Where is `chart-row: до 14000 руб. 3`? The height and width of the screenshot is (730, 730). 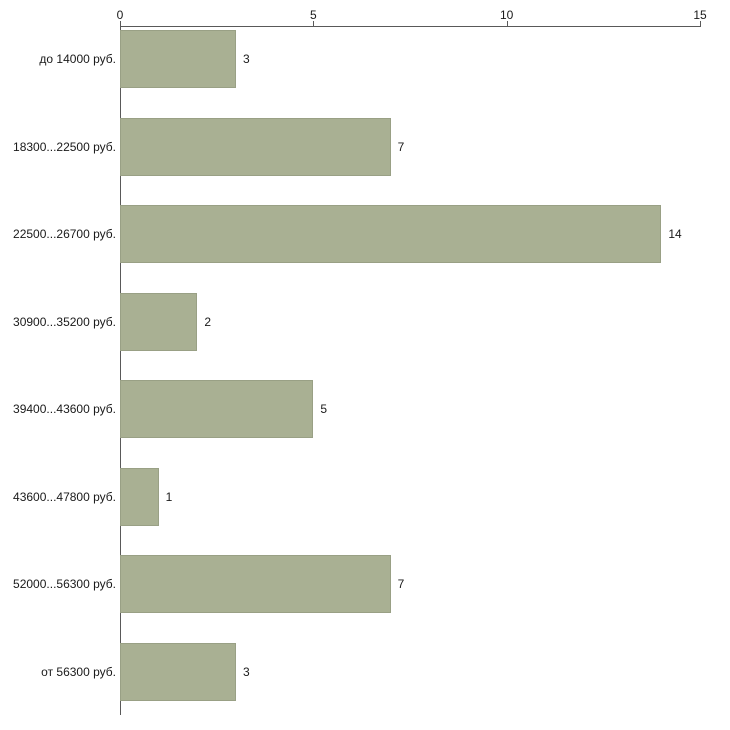
chart-row: до 14000 руб. 3 is located at coordinates (365, 74).